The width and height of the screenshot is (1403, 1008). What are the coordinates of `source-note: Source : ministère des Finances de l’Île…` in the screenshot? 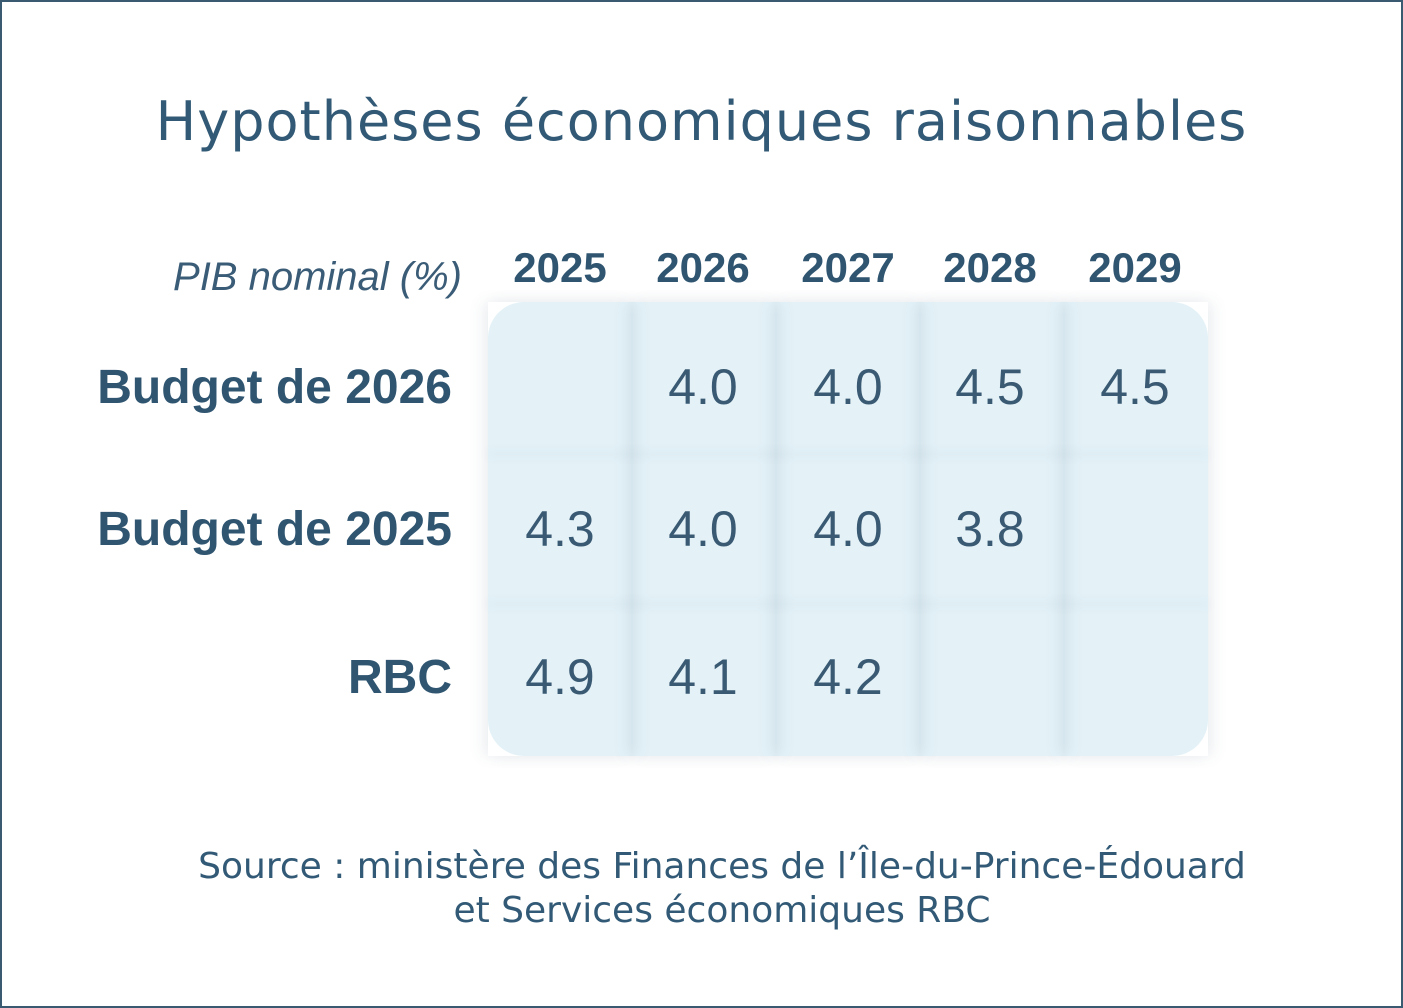 It's located at (702, 889).